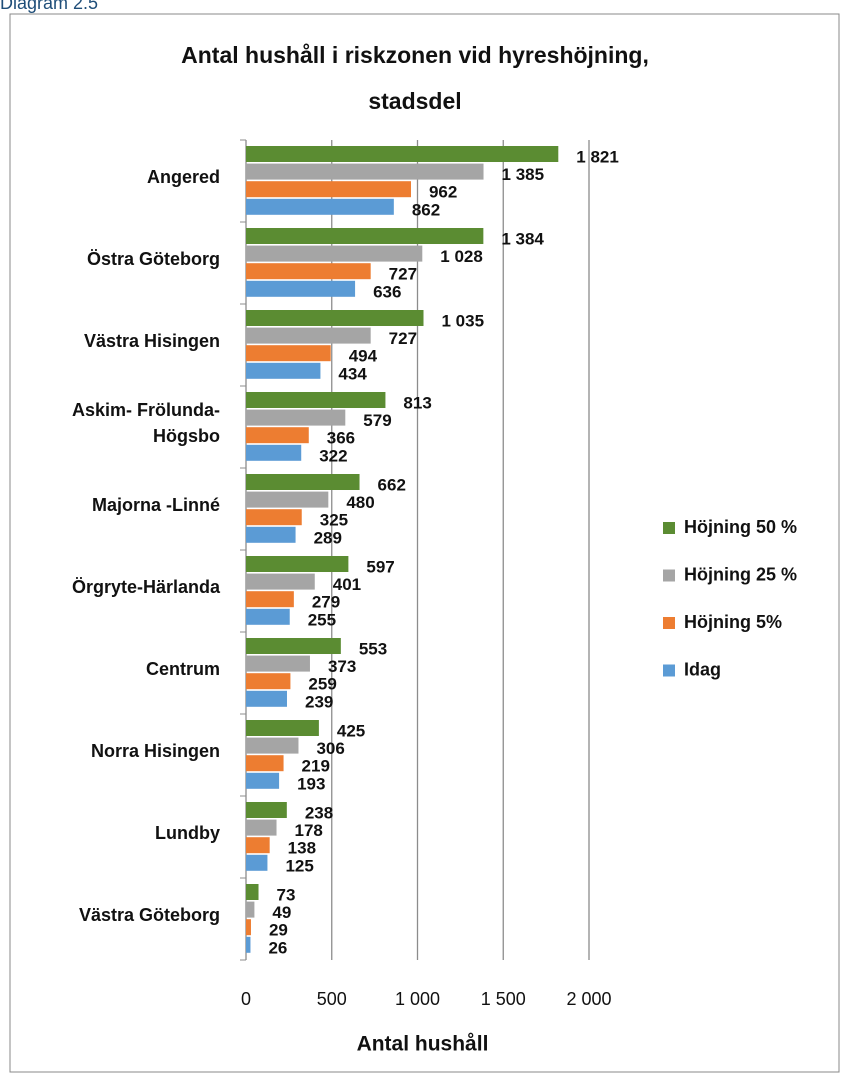 Image resolution: width=845 pixels, height=1076 pixels. Describe the element at coordinates (145, 587) in the screenshot. I see `y-tick-label: Örgryte-Härlanda` at that location.